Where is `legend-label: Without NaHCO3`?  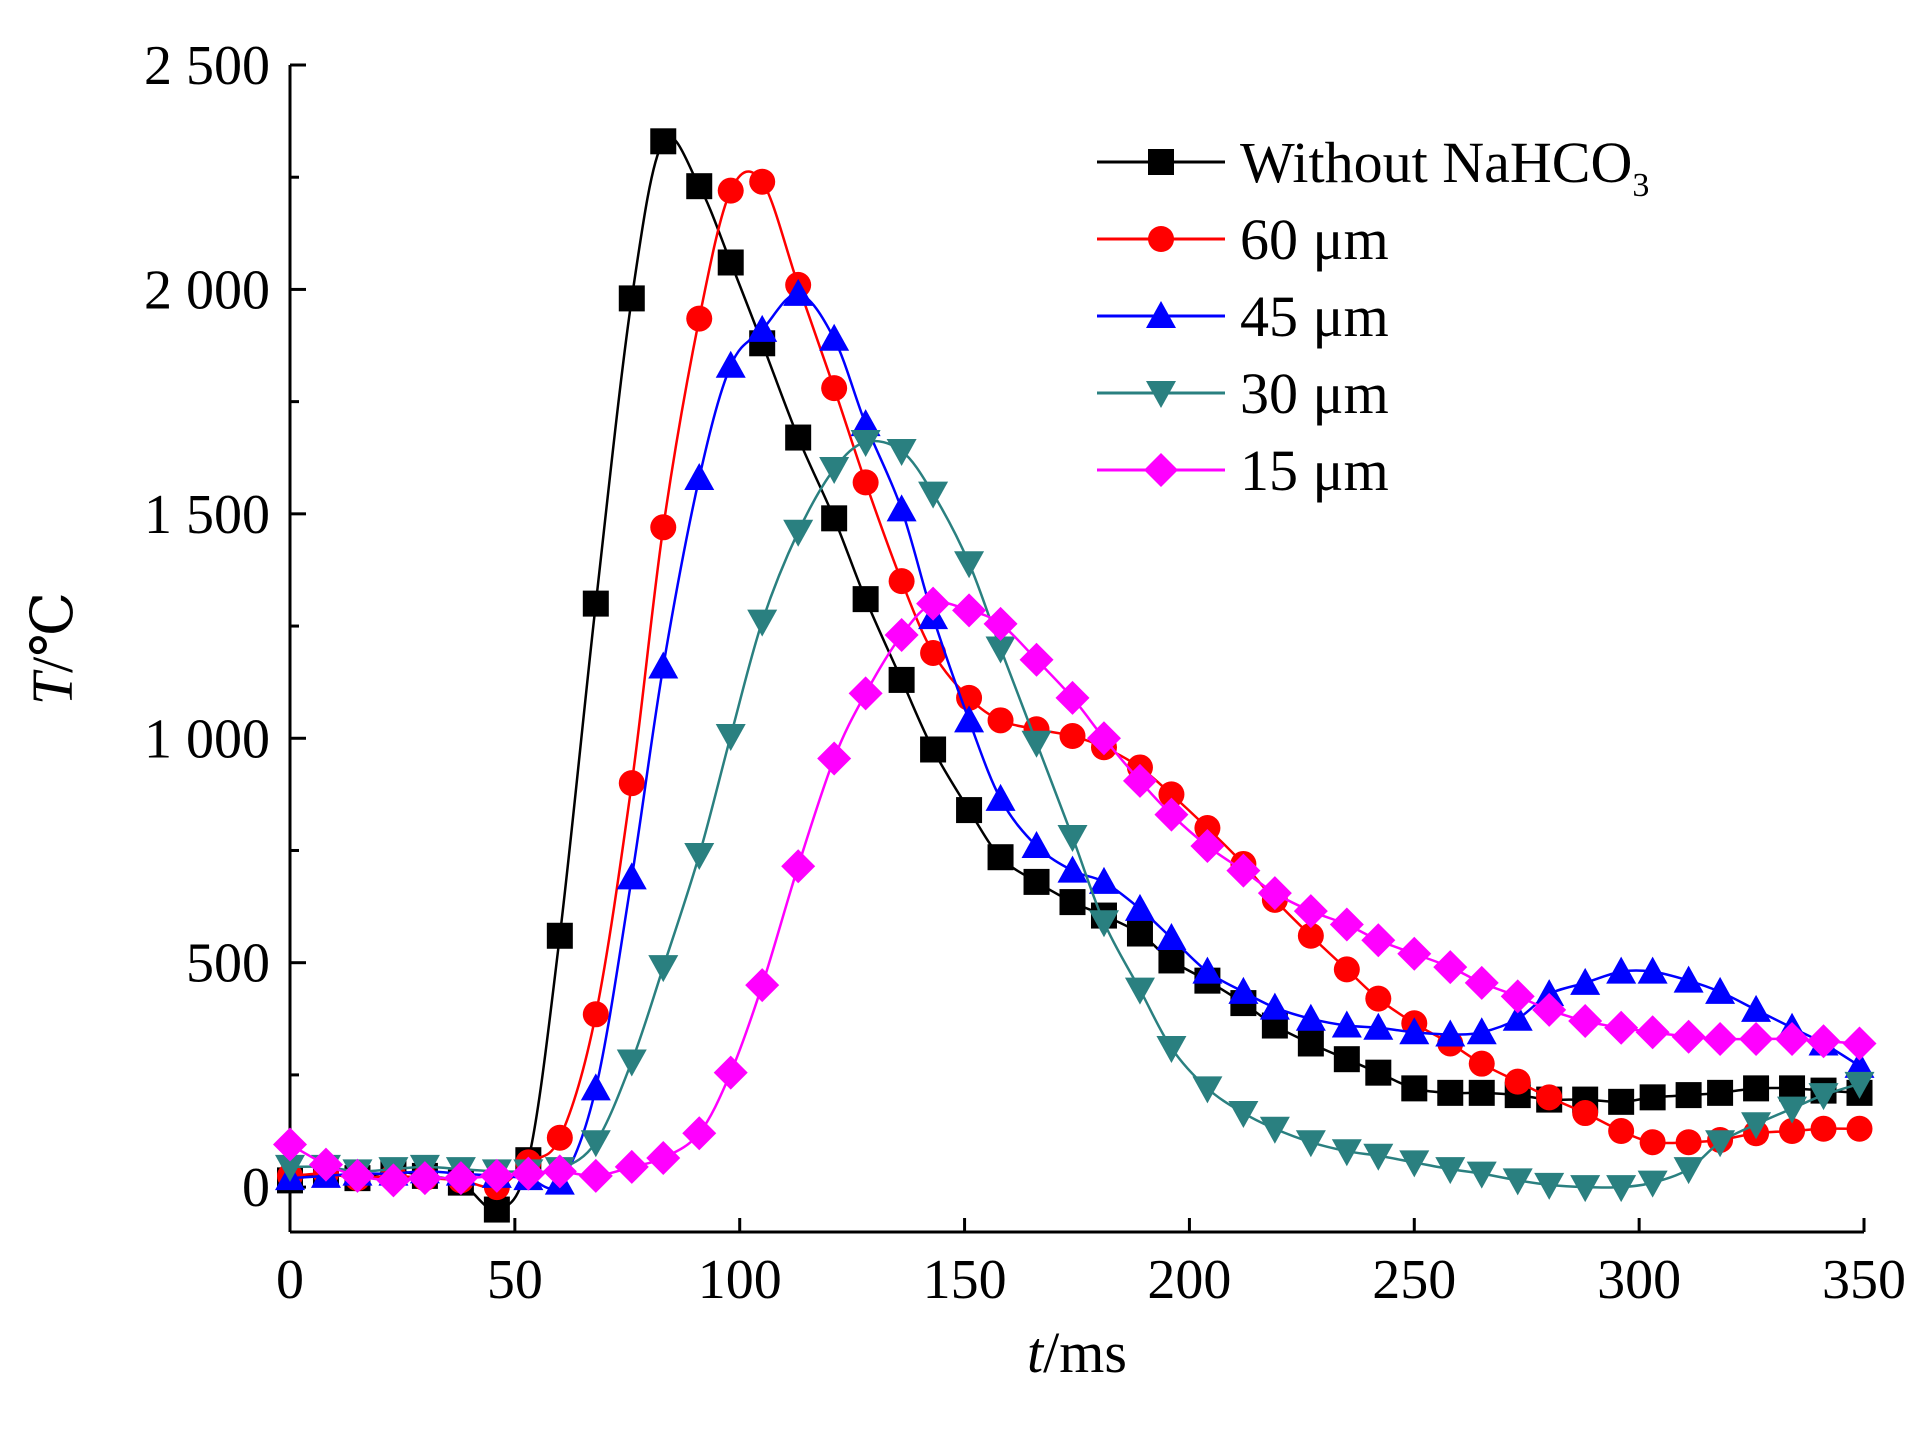 legend-label: Without NaHCO3 is located at coordinates (1444, 167).